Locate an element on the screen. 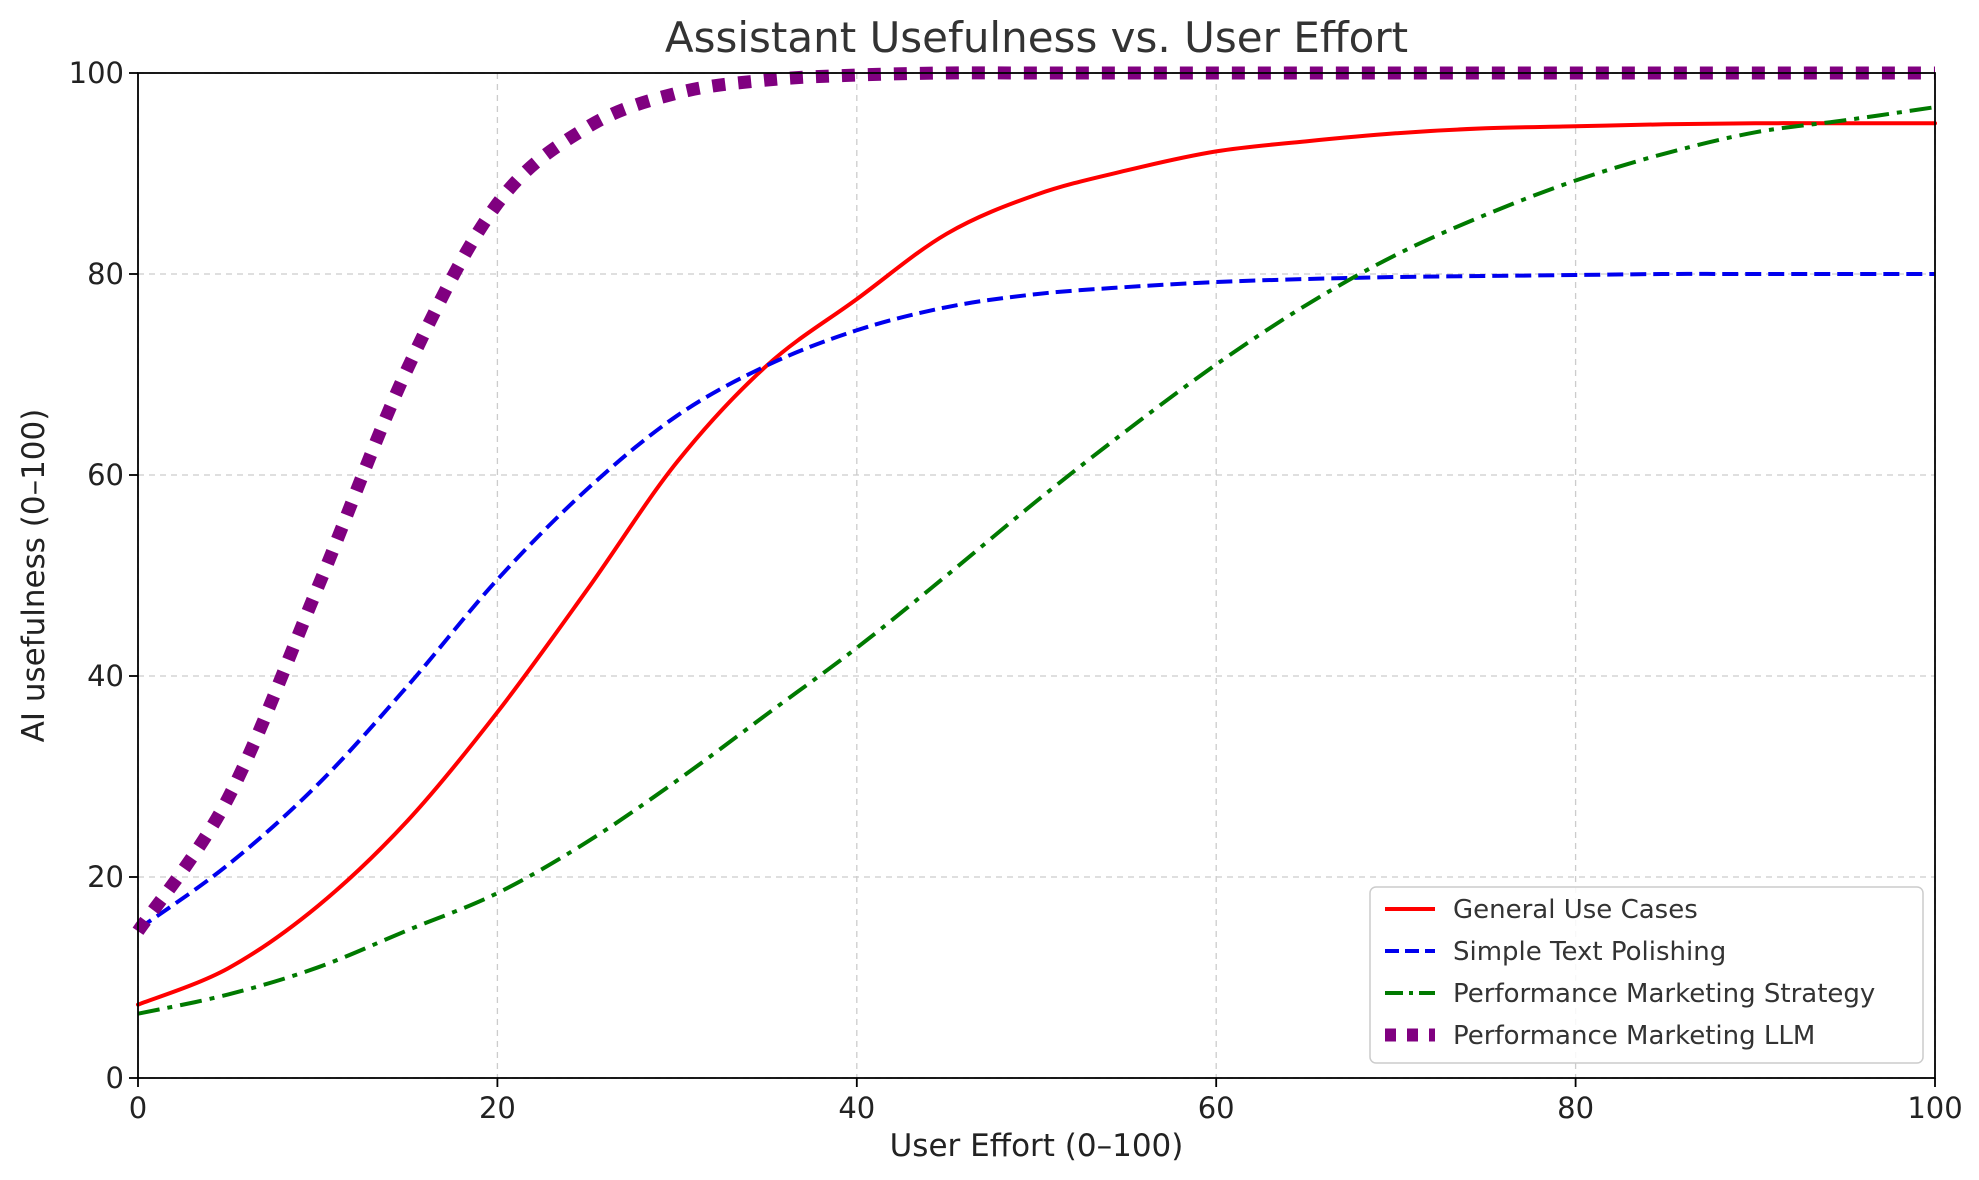  legend-label-simple-text-polishing: Simple Text Polishing is located at coordinates (1589, 952).